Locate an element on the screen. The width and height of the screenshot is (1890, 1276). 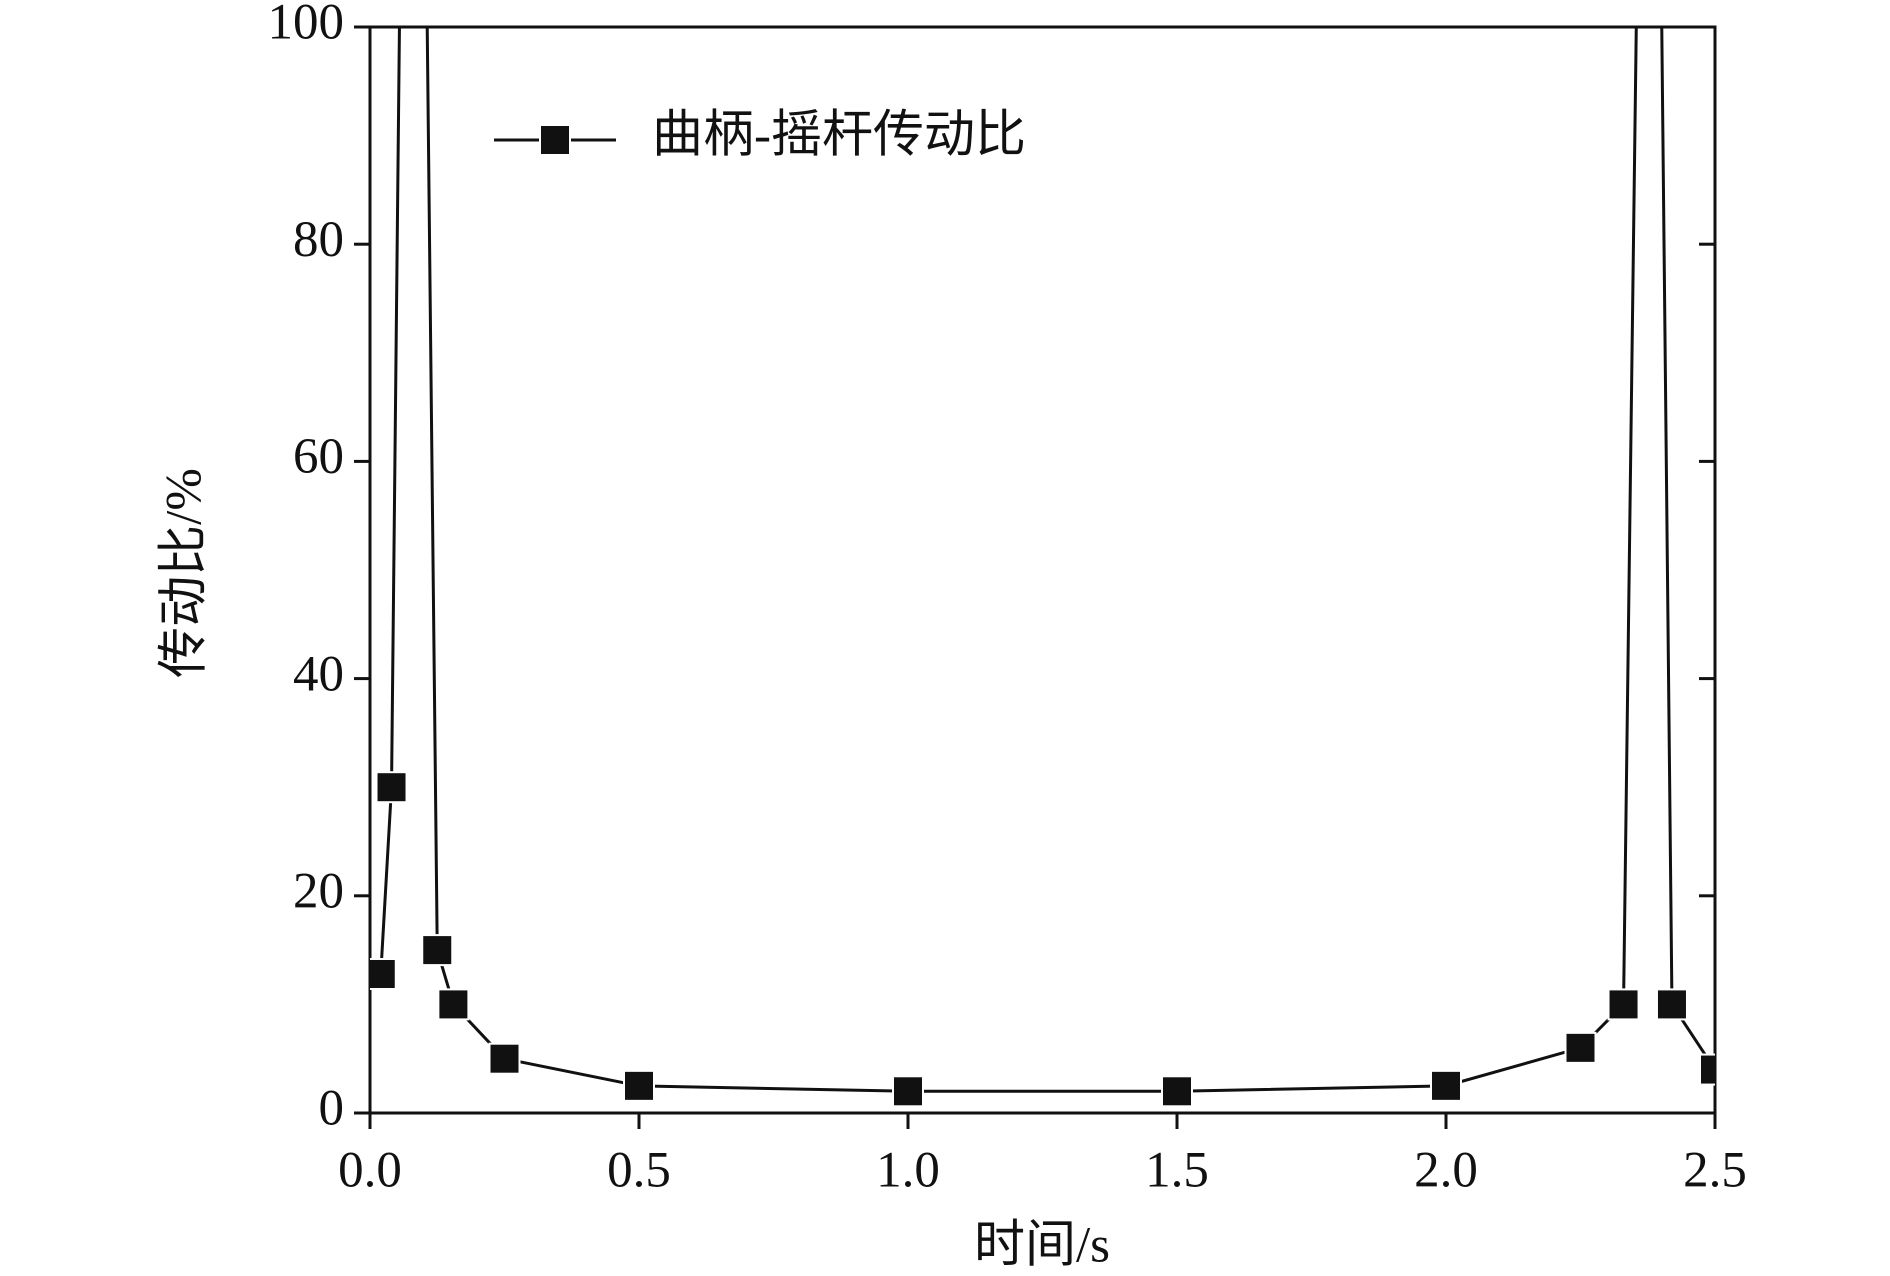
y-tick-label: 80 is located at coordinates (318, 240).